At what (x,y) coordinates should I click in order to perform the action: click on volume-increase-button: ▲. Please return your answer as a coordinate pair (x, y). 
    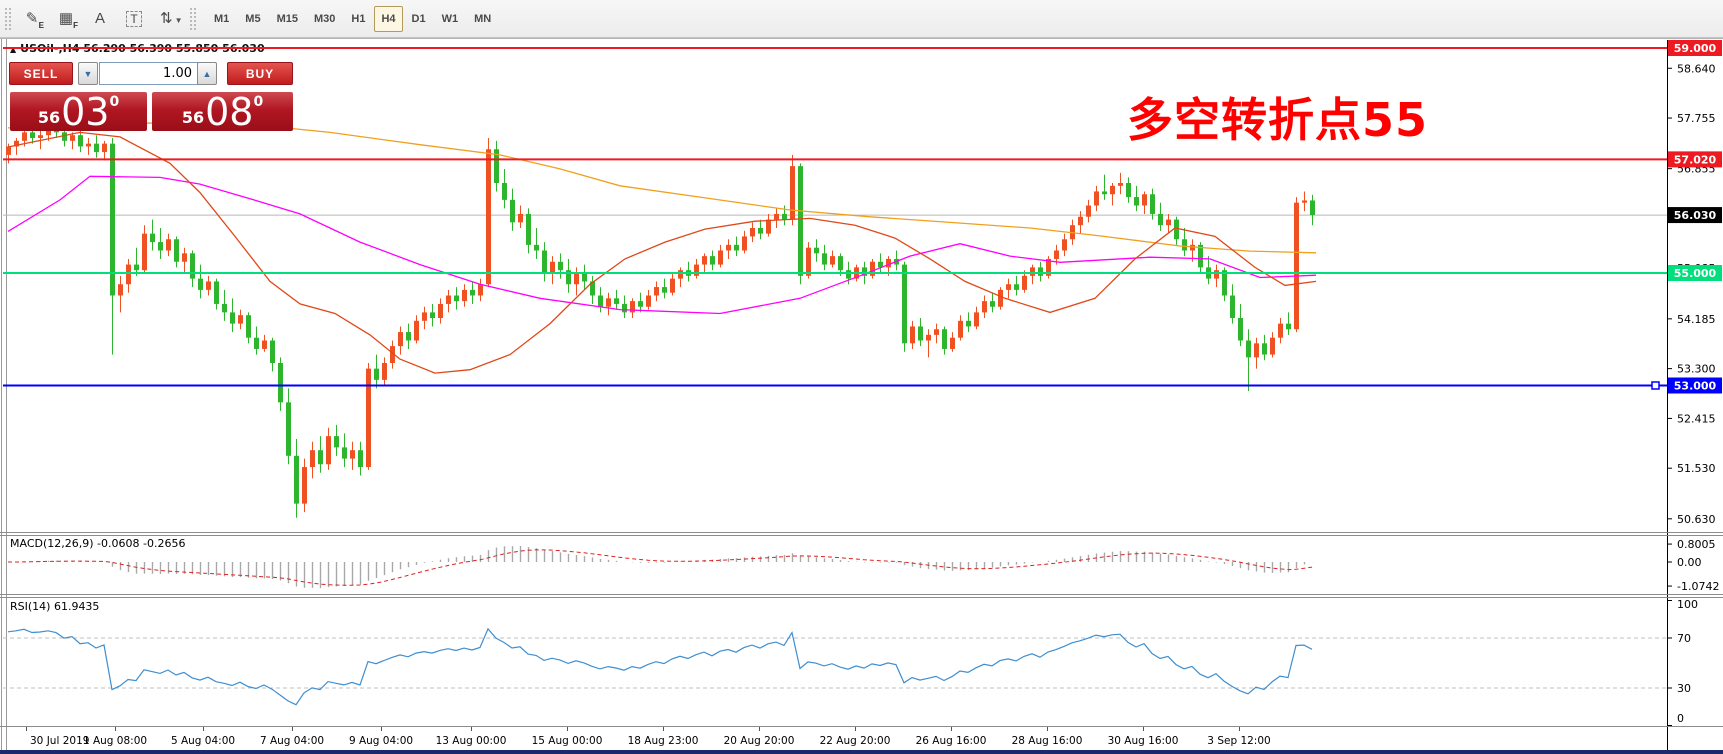
    Looking at the image, I should click on (207, 73).